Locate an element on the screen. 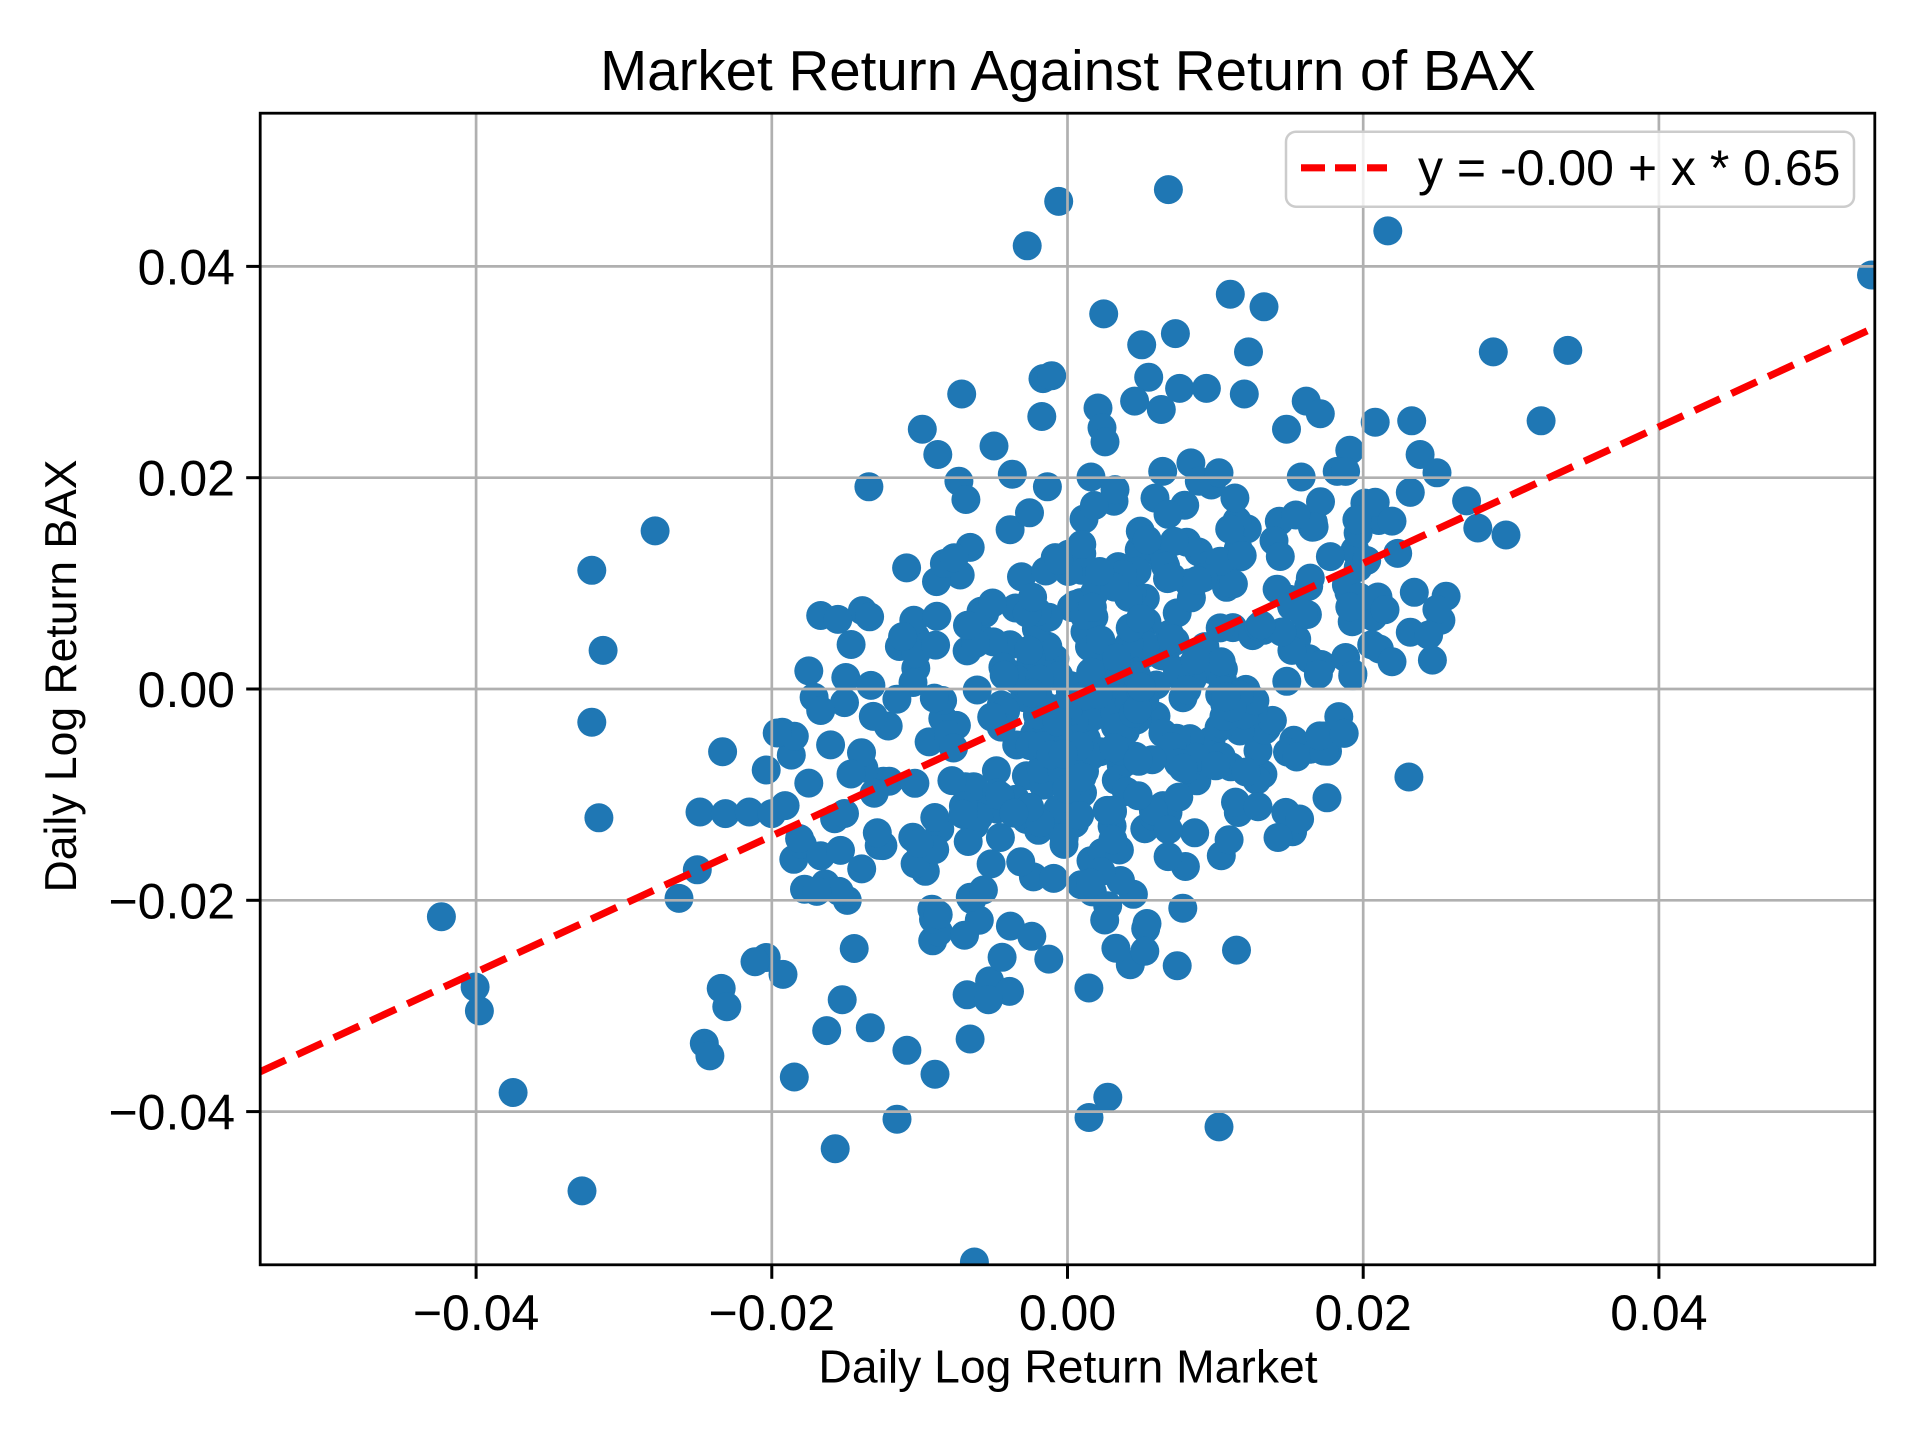 The width and height of the screenshot is (1920, 1440). svg-text: Daily Log Return BAX is located at coordinates (61, 676).